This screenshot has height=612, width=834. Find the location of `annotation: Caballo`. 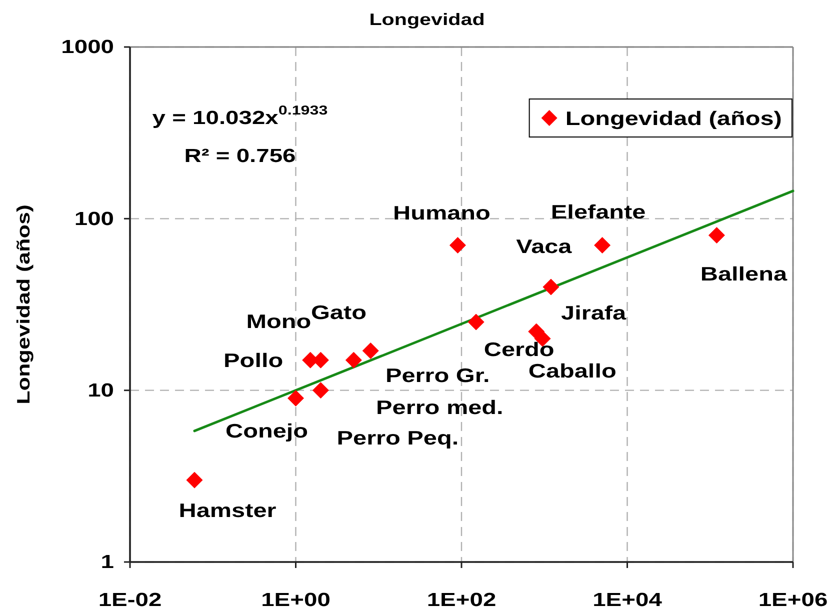

annotation: Caballo is located at coordinates (572, 371).